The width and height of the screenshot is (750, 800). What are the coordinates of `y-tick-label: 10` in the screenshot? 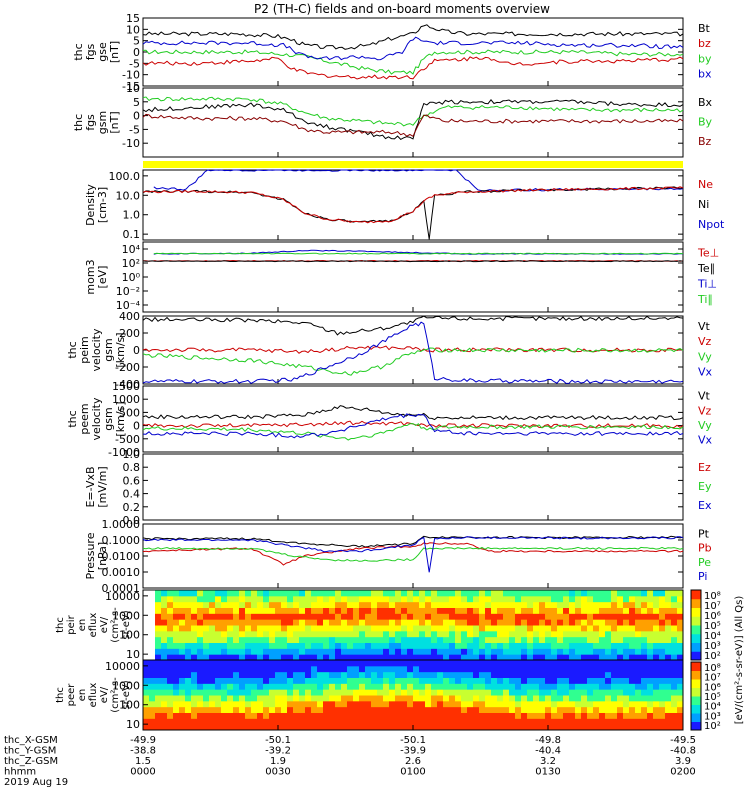 It's located at (133, 88).